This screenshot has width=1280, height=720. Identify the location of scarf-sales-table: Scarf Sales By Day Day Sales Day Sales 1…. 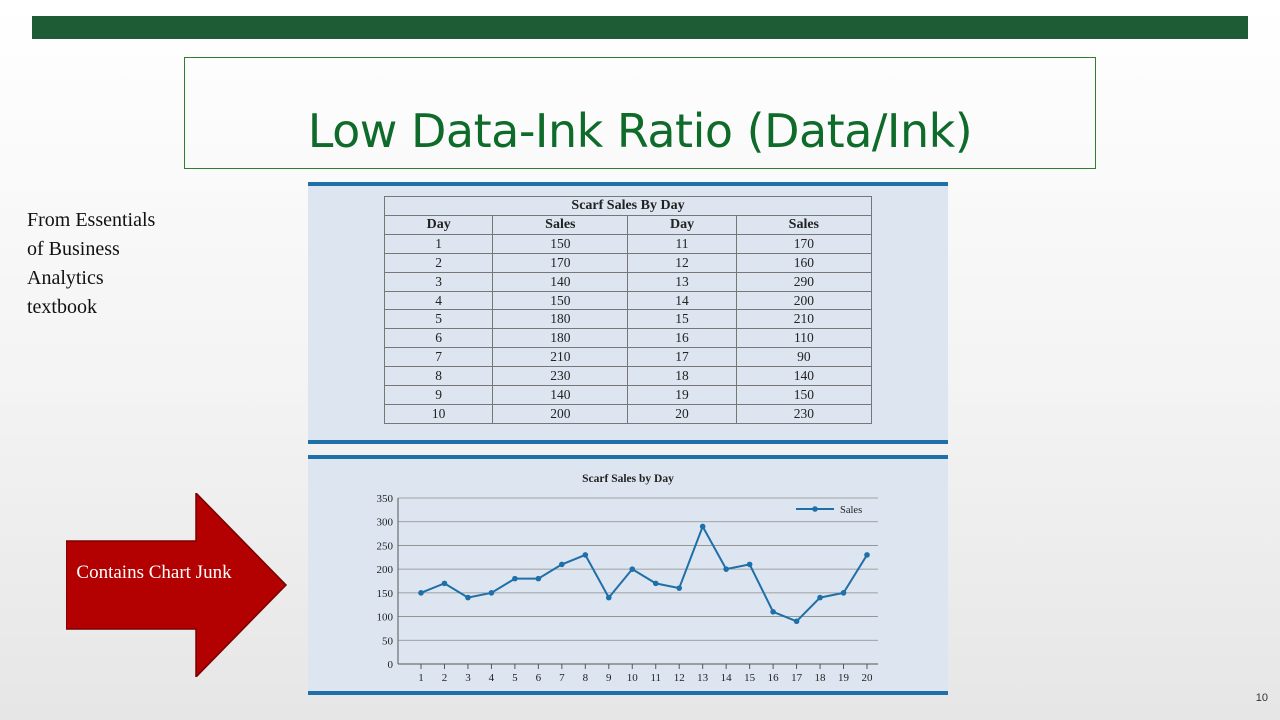
(628, 310).